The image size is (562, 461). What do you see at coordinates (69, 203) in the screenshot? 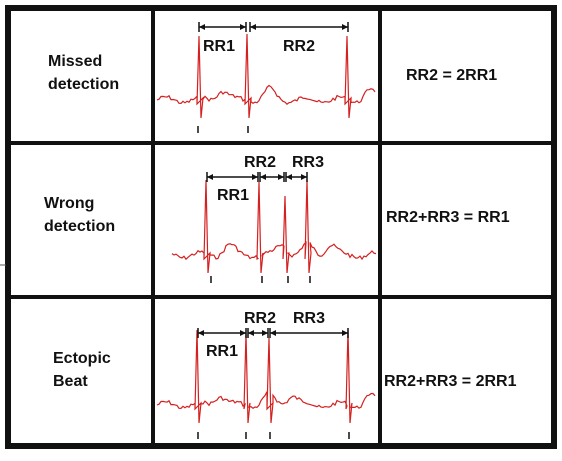
I see `row-label-line: Wrong` at bounding box center [69, 203].